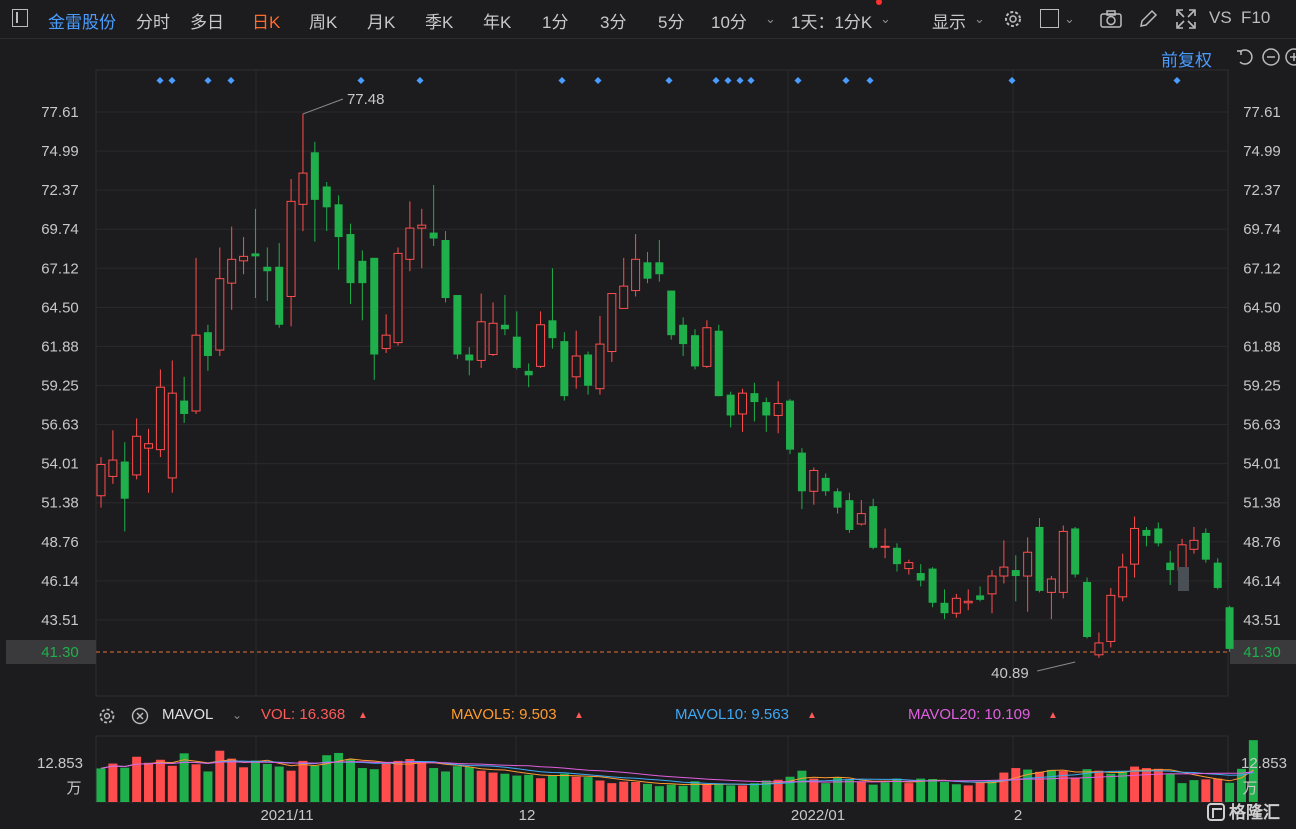  What do you see at coordinates (1271, 57) in the screenshot?
I see `zoom-out-icon` at bounding box center [1271, 57].